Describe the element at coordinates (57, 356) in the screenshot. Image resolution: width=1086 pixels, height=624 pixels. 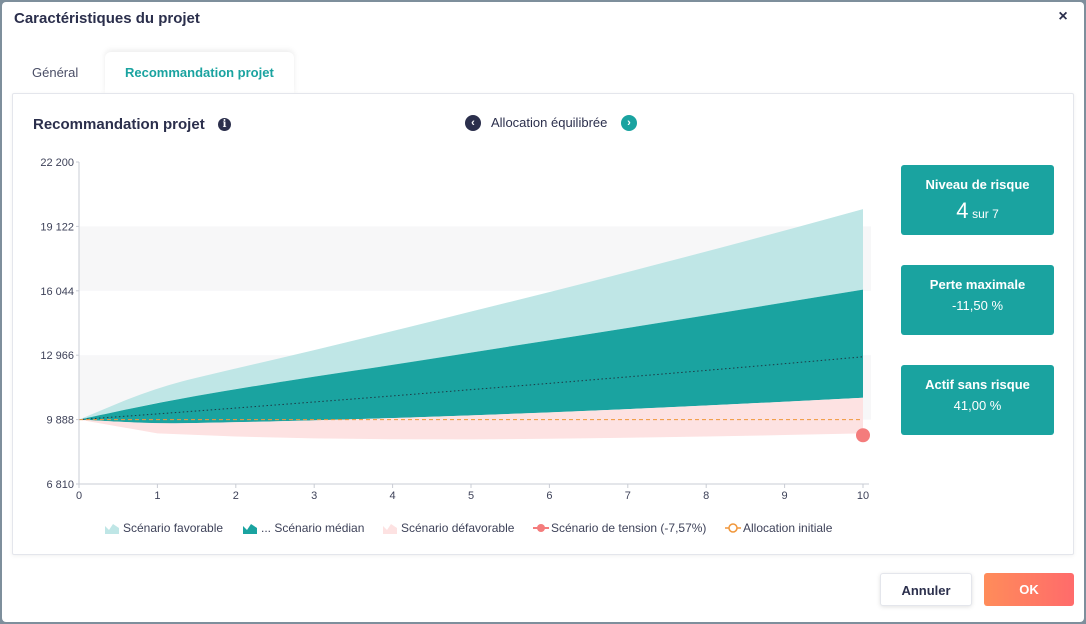
I see `y-tick-label: 12 966` at that location.